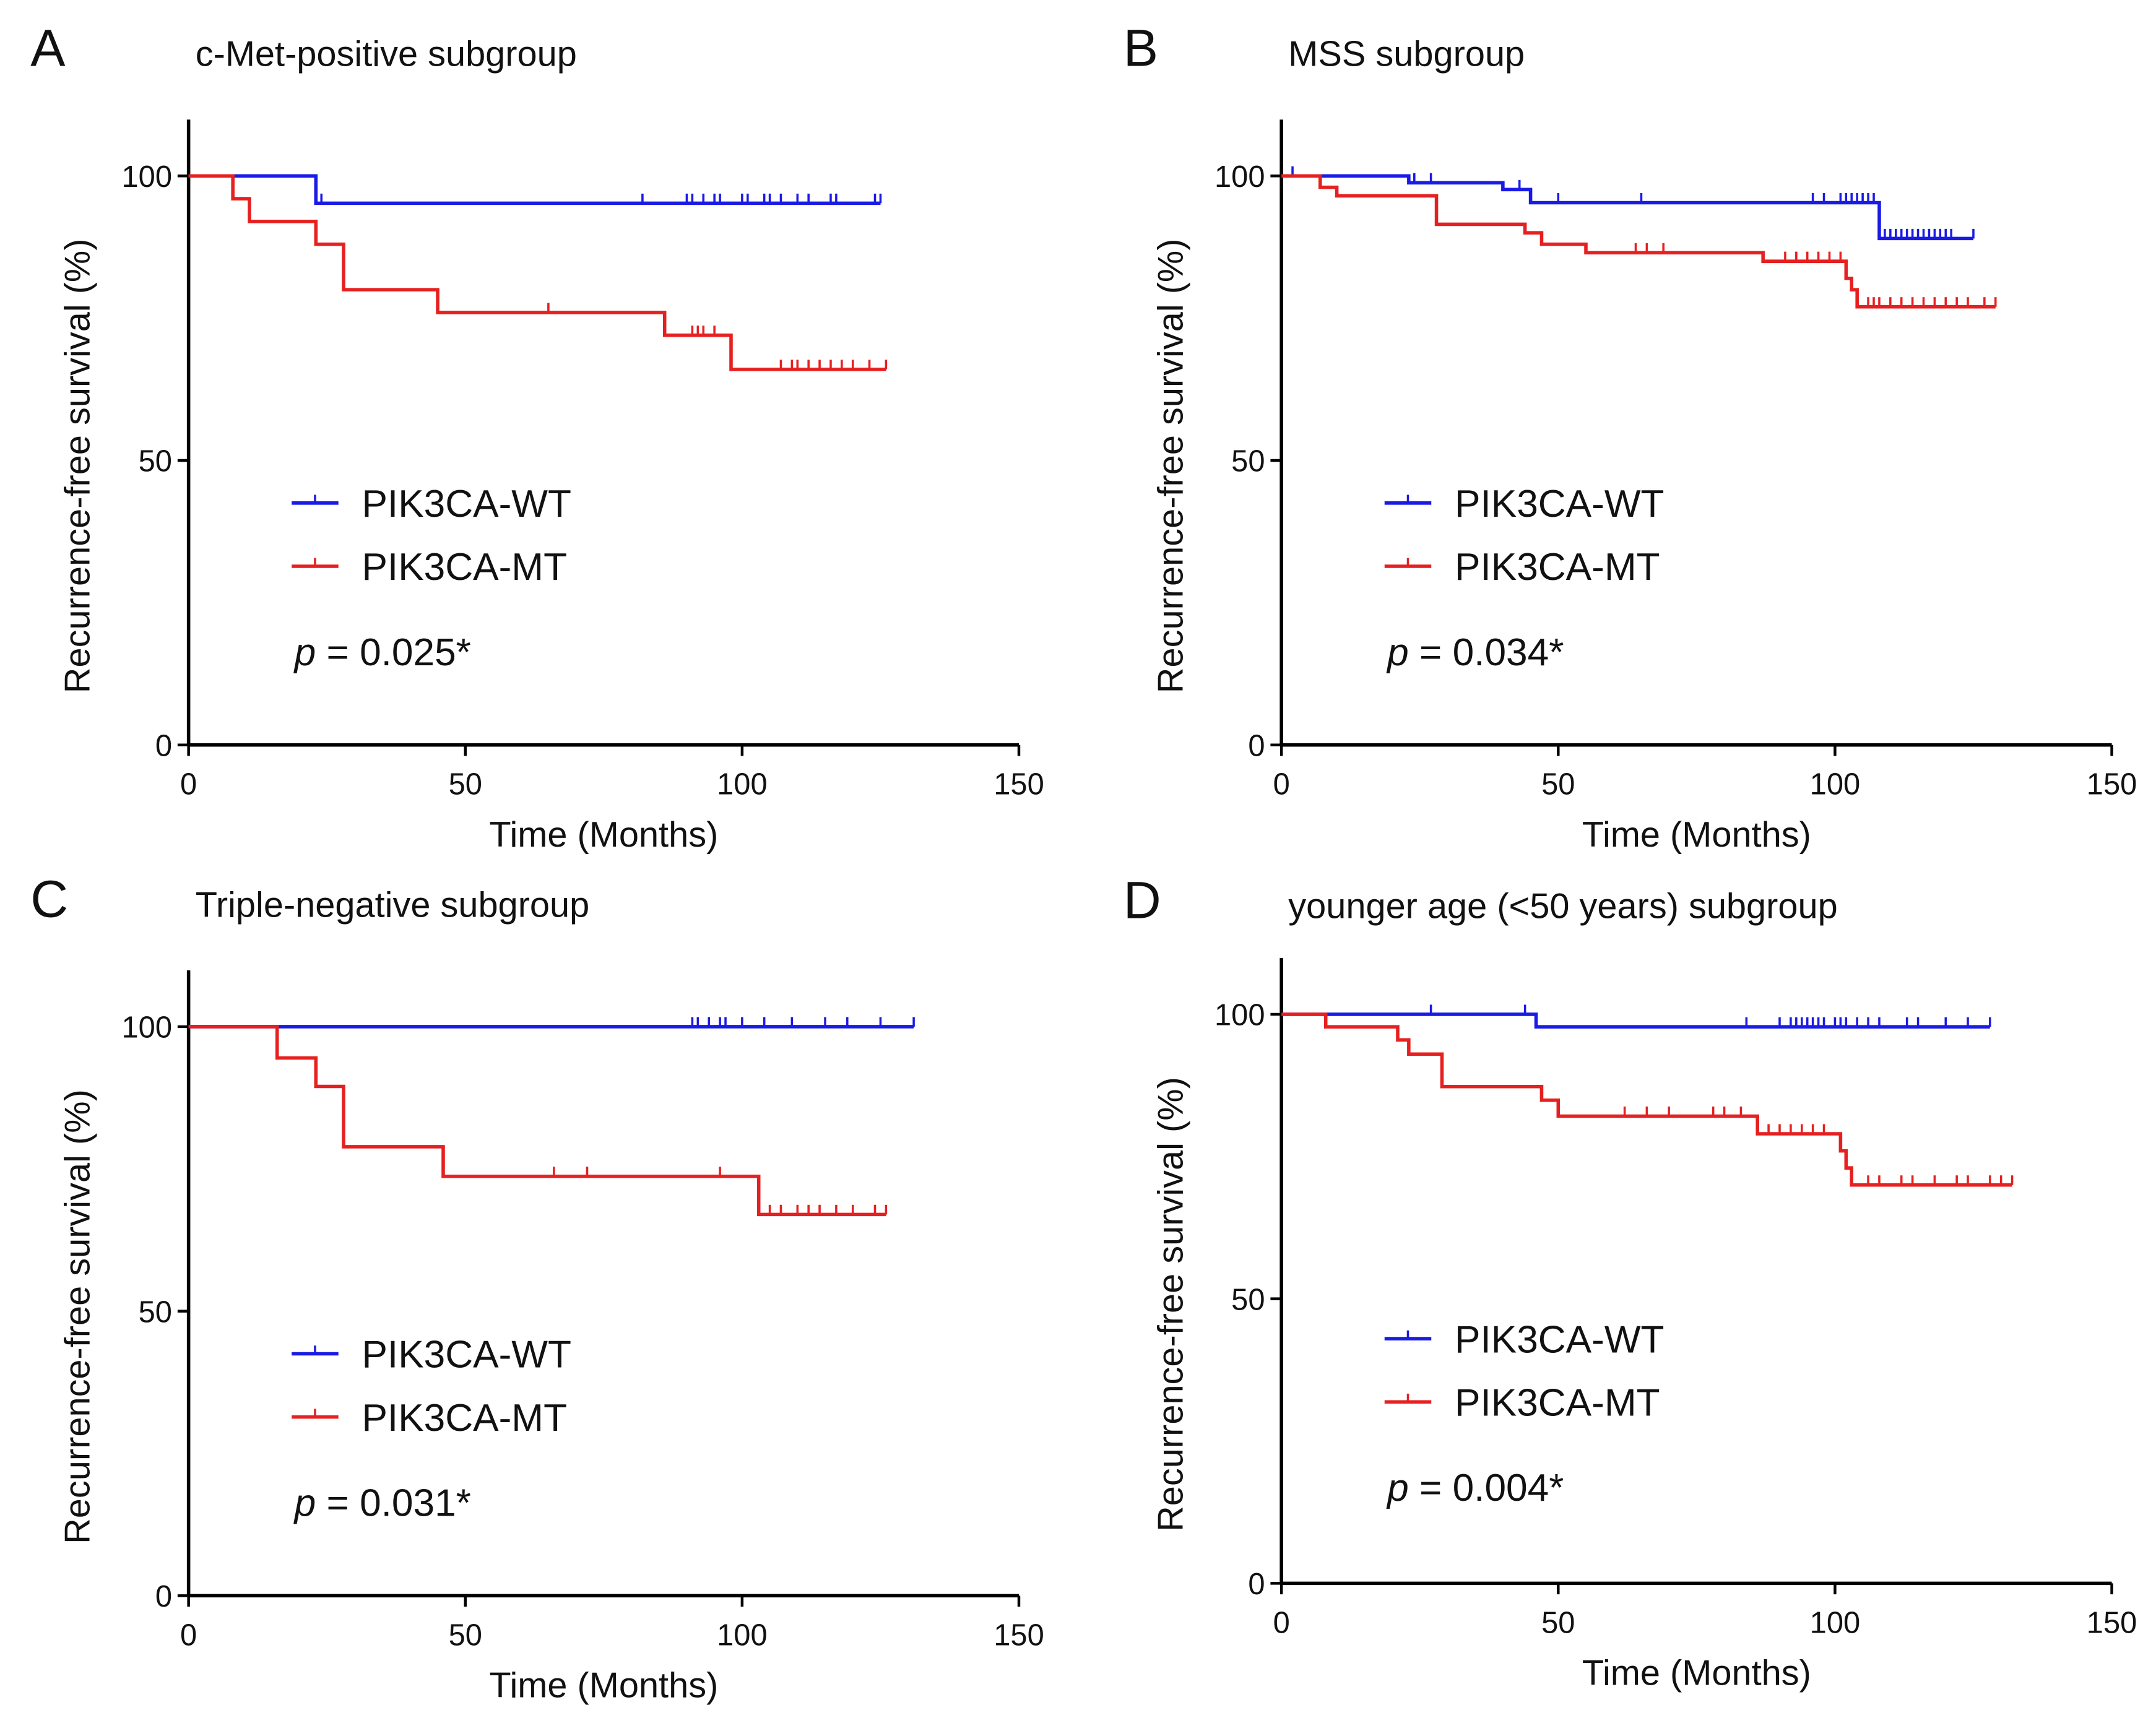 The width and height of the screenshot is (2156, 1718). Describe the element at coordinates (393, 653) in the screenshot. I see `p-value-text: = 0.025*` at that location.